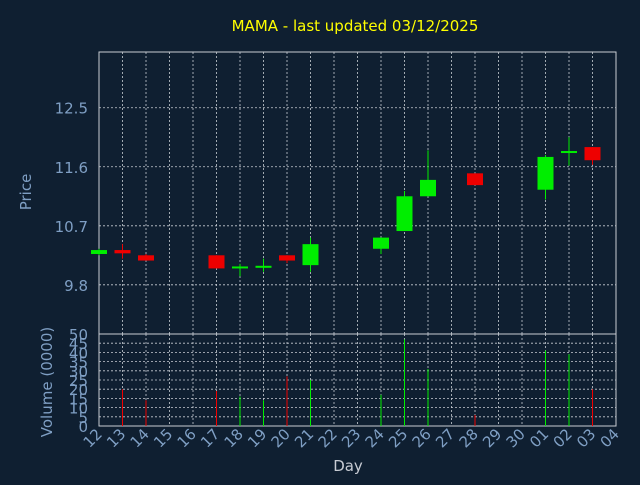 The image size is (640, 485). Describe the element at coordinates (78, 335) in the screenshot. I see `volume-tick-label: 50` at that location.